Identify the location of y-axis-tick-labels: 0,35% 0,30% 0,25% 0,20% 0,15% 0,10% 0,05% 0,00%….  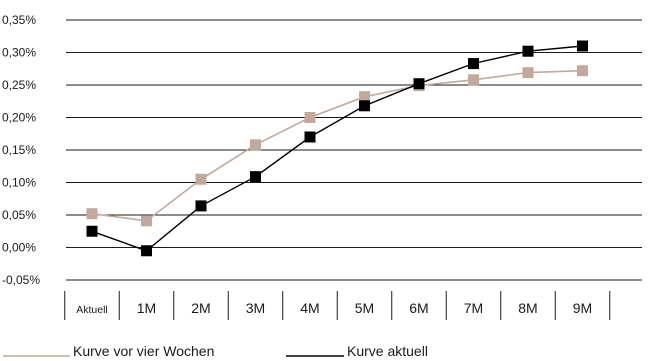
(21, 150).